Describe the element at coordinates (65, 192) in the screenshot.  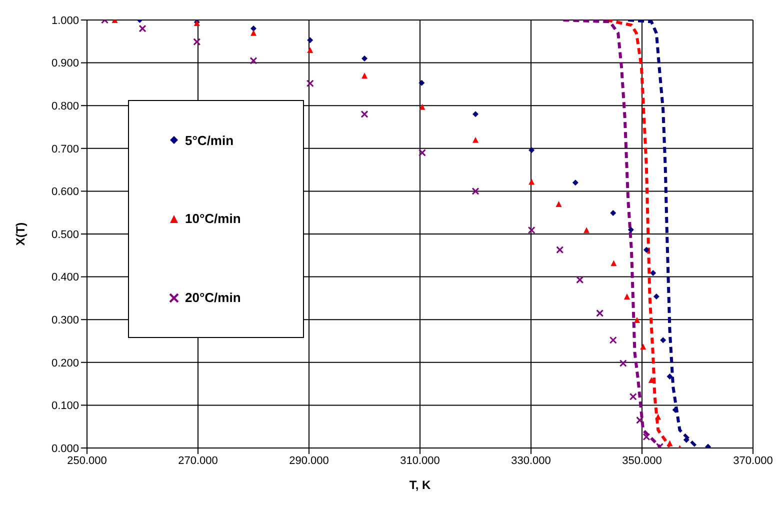
I see `y-tick-label: 0.600` at that location.